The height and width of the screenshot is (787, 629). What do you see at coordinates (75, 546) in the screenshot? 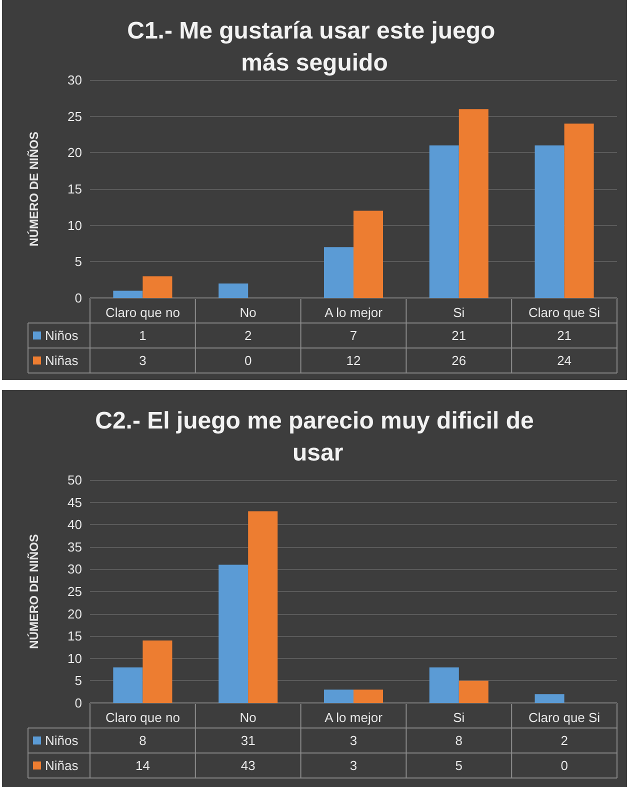
I see `y-tick-label: 35` at bounding box center [75, 546].